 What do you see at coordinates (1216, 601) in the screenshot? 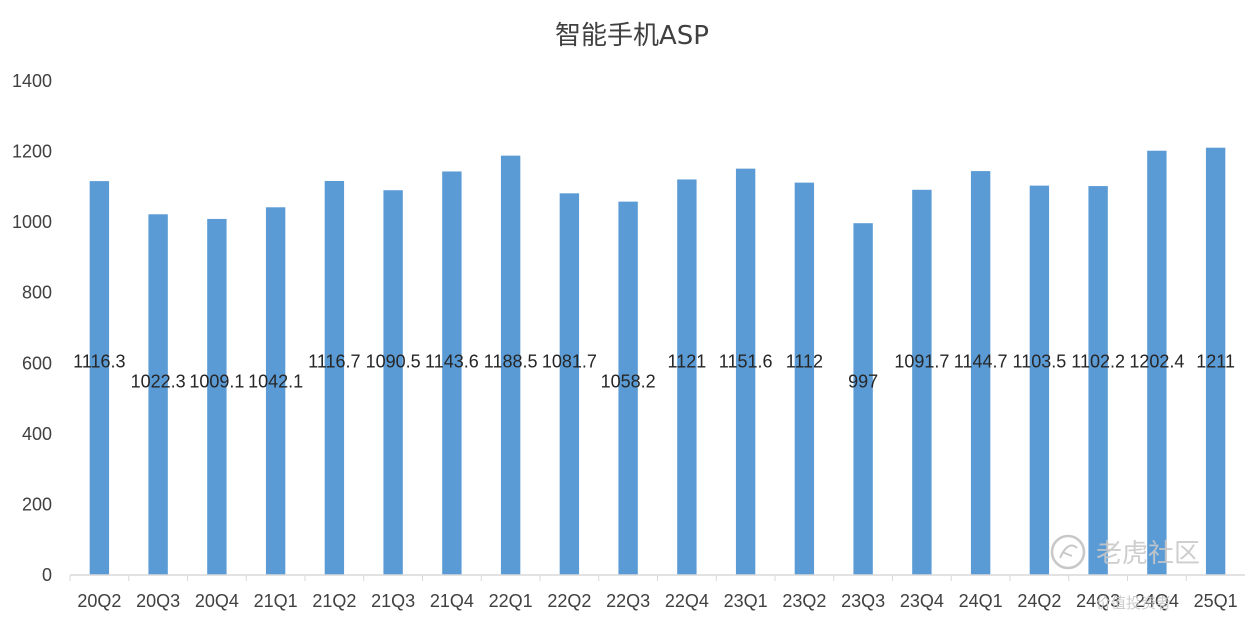
I see `x-tick-label-25Q1: 25Q1` at bounding box center [1216, 601].